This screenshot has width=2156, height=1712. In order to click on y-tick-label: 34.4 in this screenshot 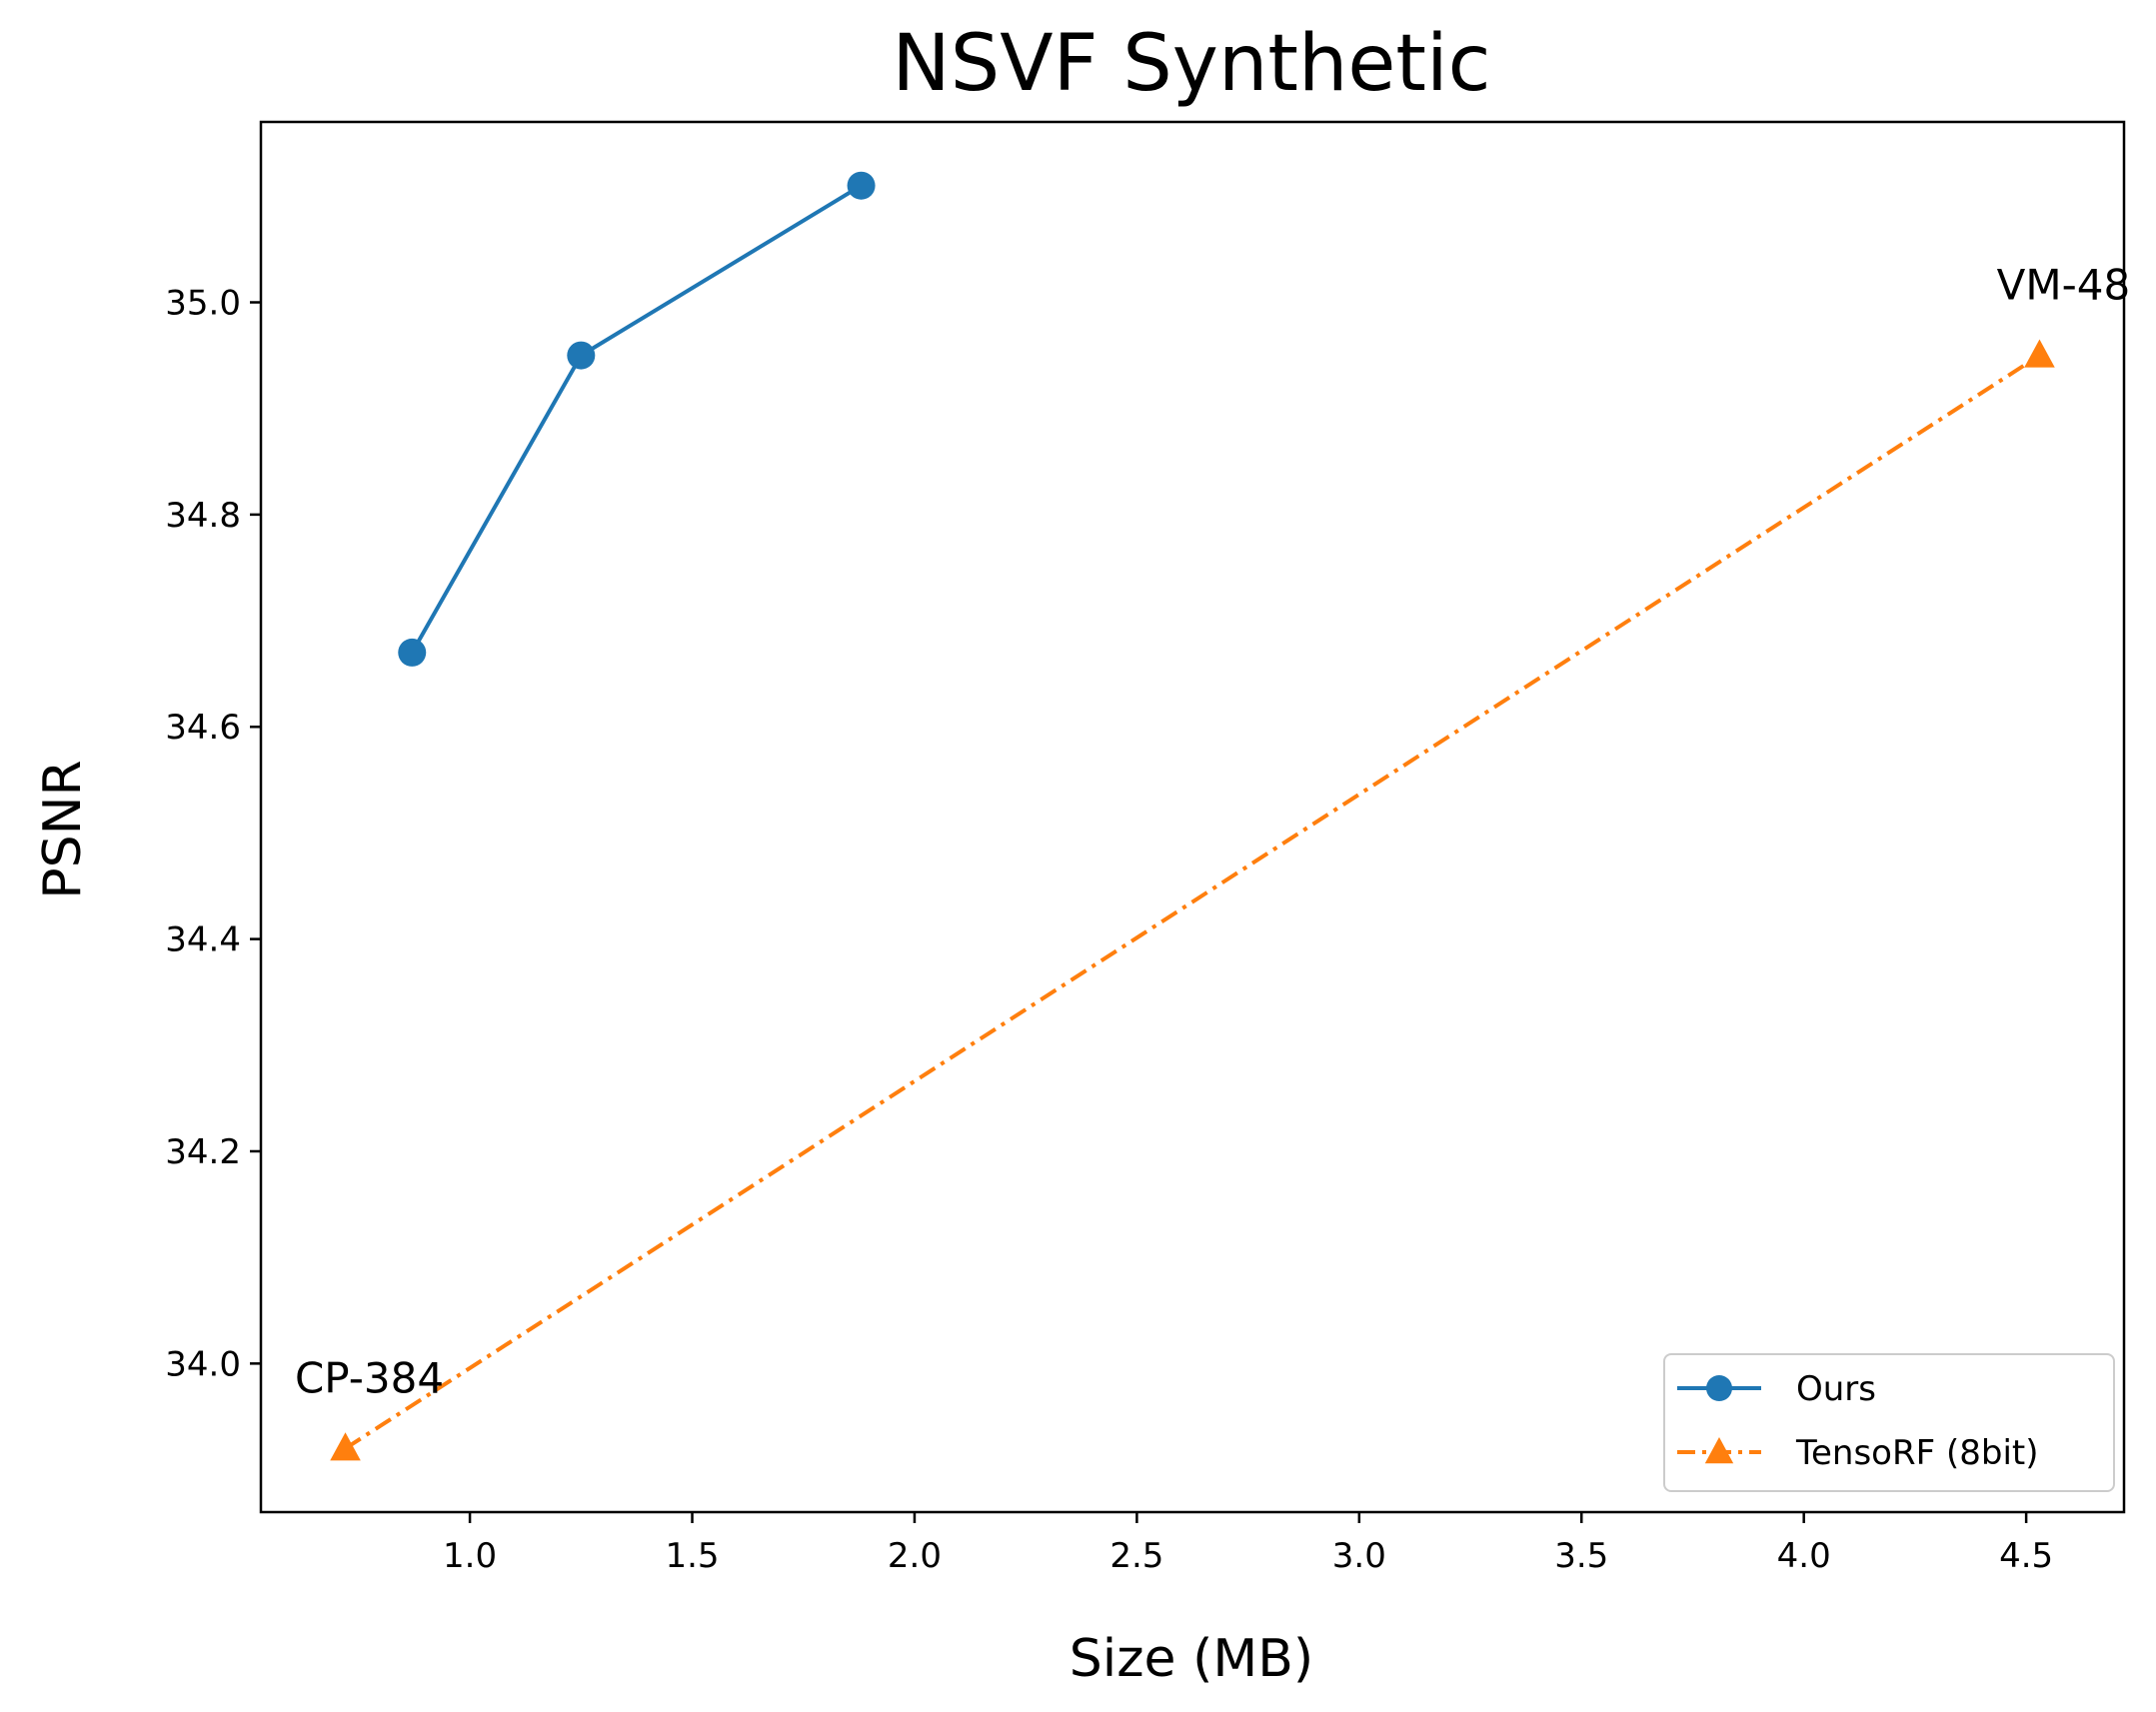, I will do `click(203, 940)`.